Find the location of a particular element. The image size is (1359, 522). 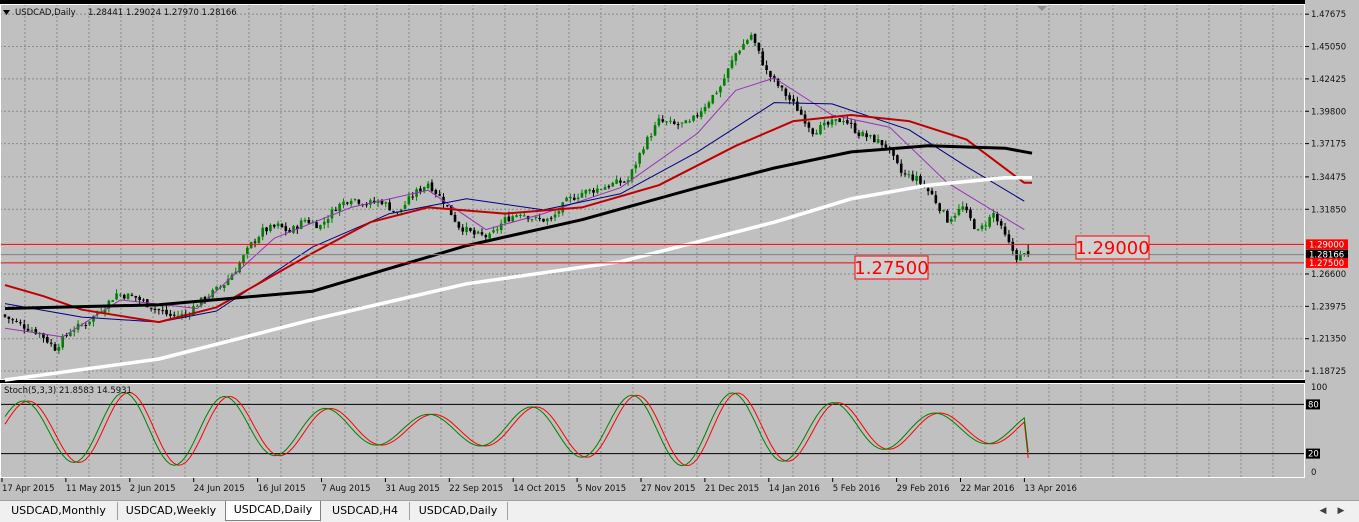

price-axis-bid-tag is located at coordinates (1327, 254).